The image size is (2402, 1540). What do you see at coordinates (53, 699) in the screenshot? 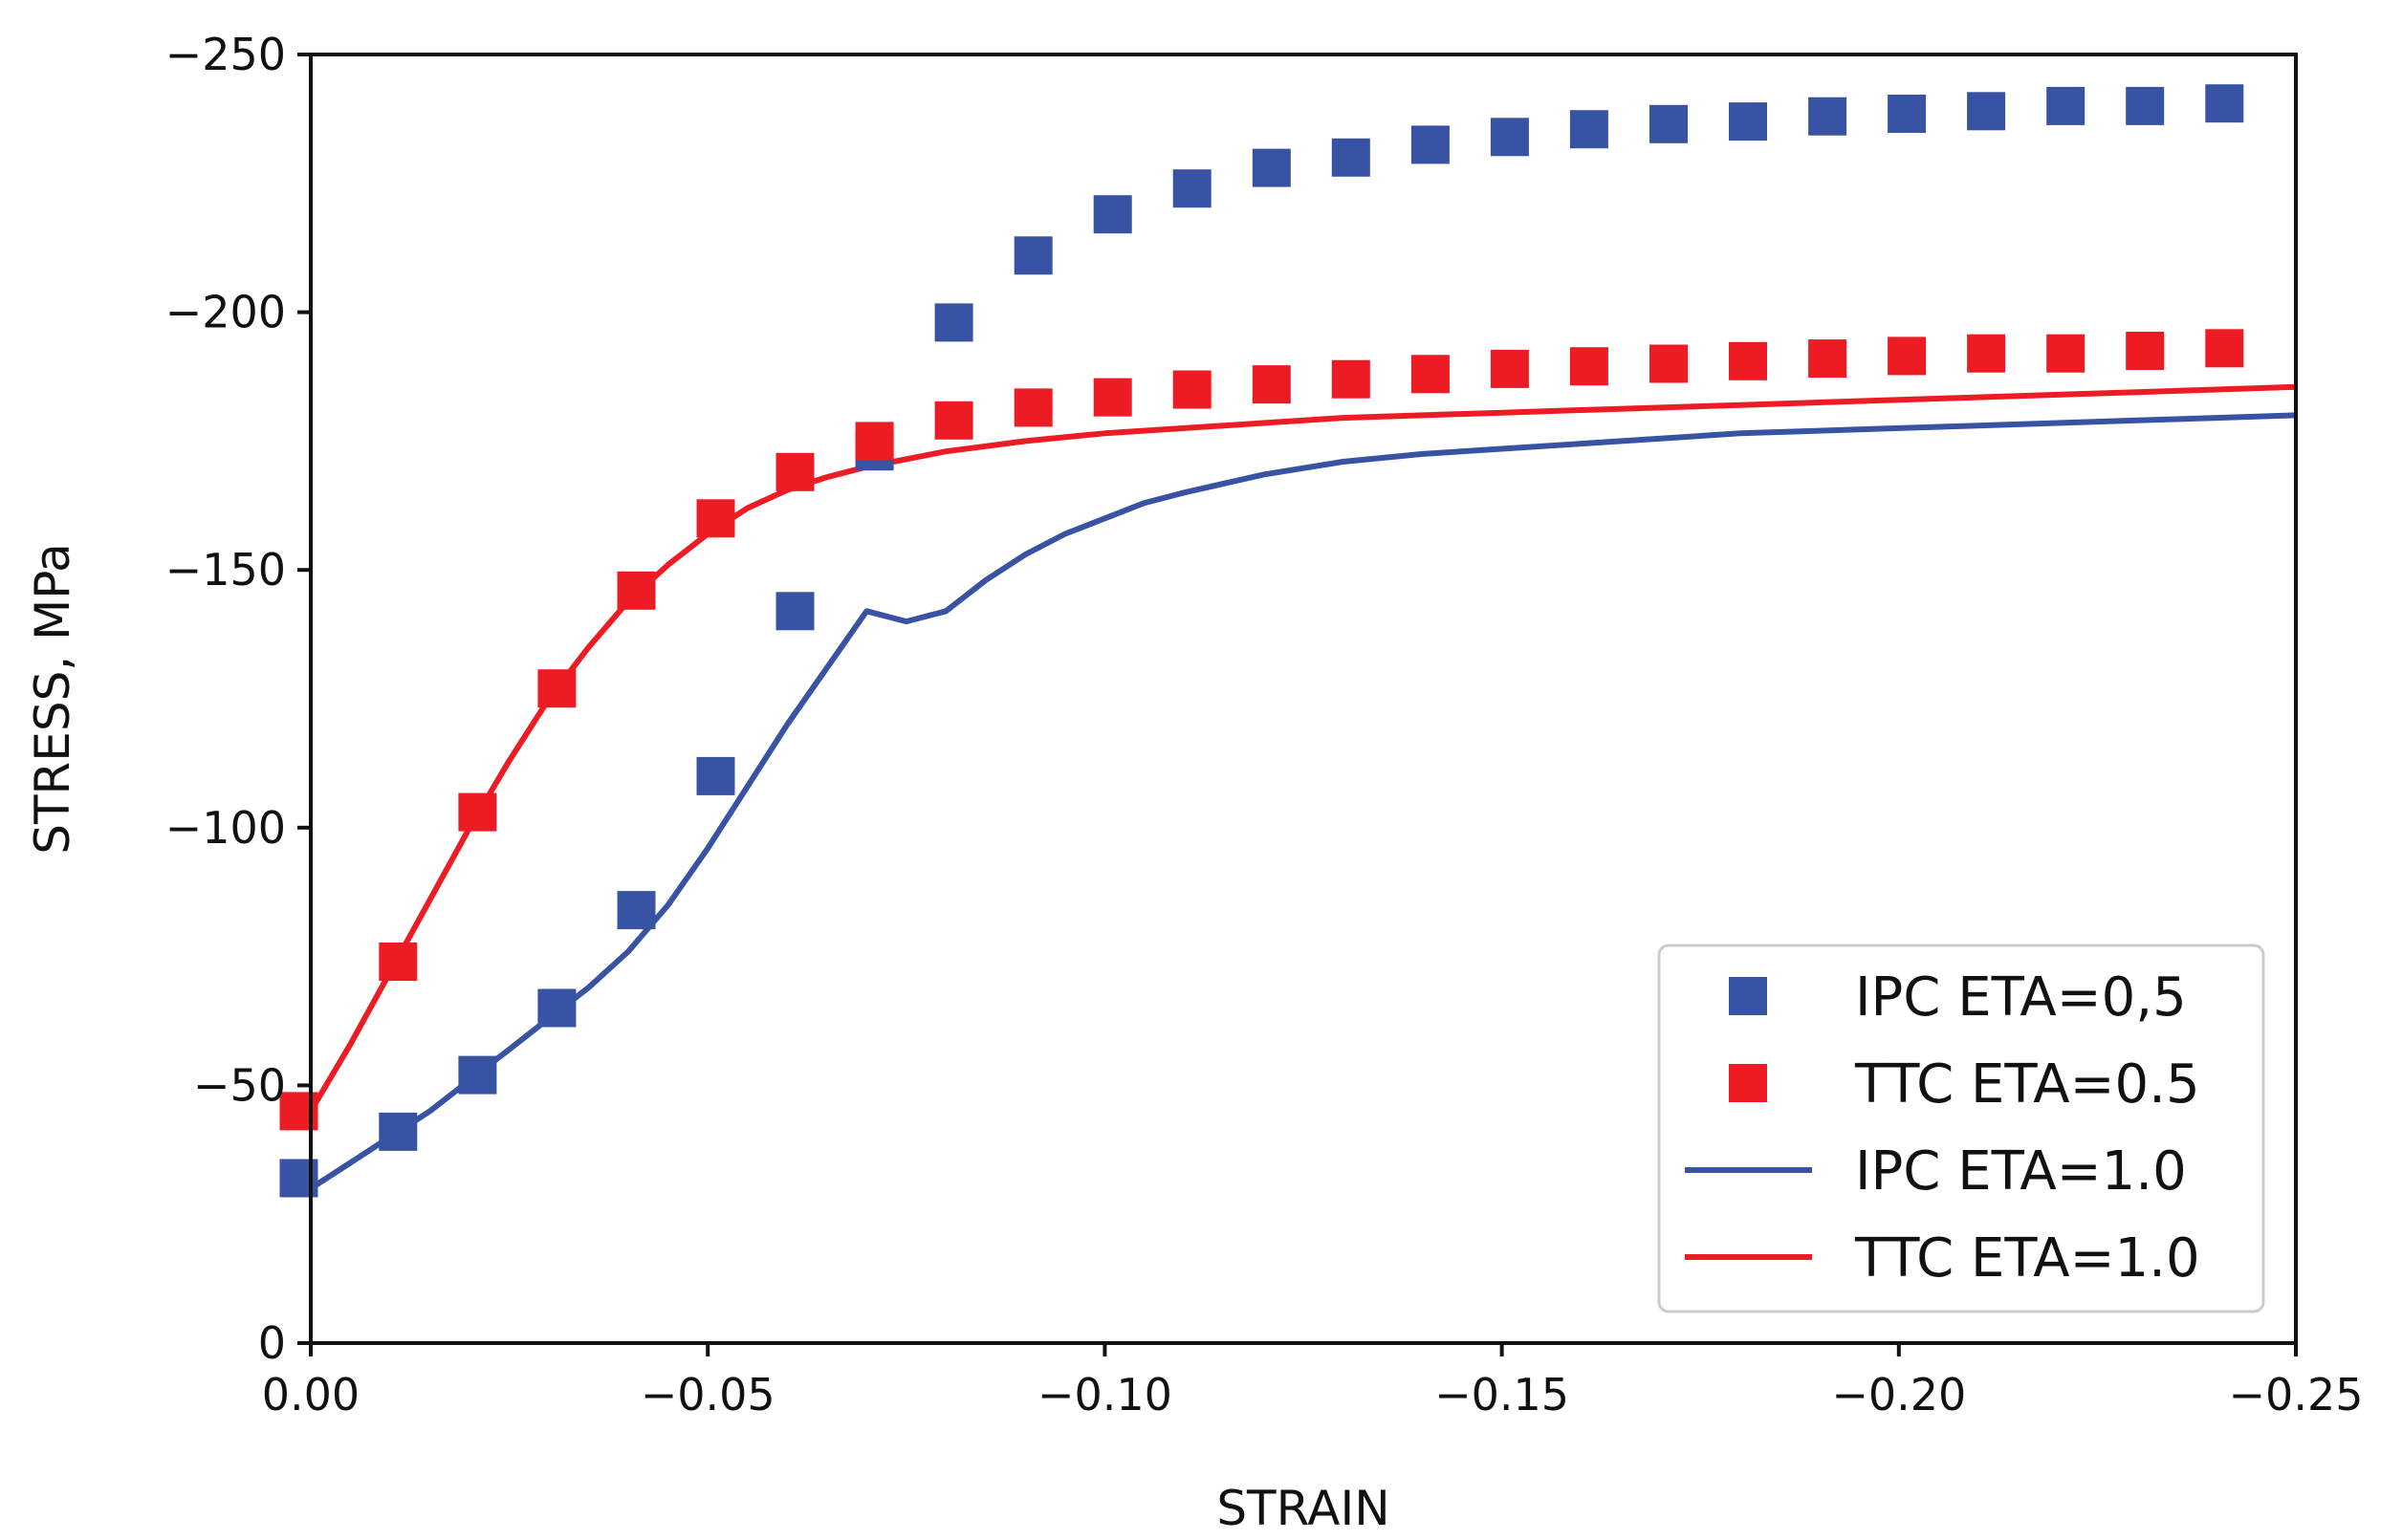
I see `y-axis-label: STRESS, MPa` at bounding box center [53, 699].